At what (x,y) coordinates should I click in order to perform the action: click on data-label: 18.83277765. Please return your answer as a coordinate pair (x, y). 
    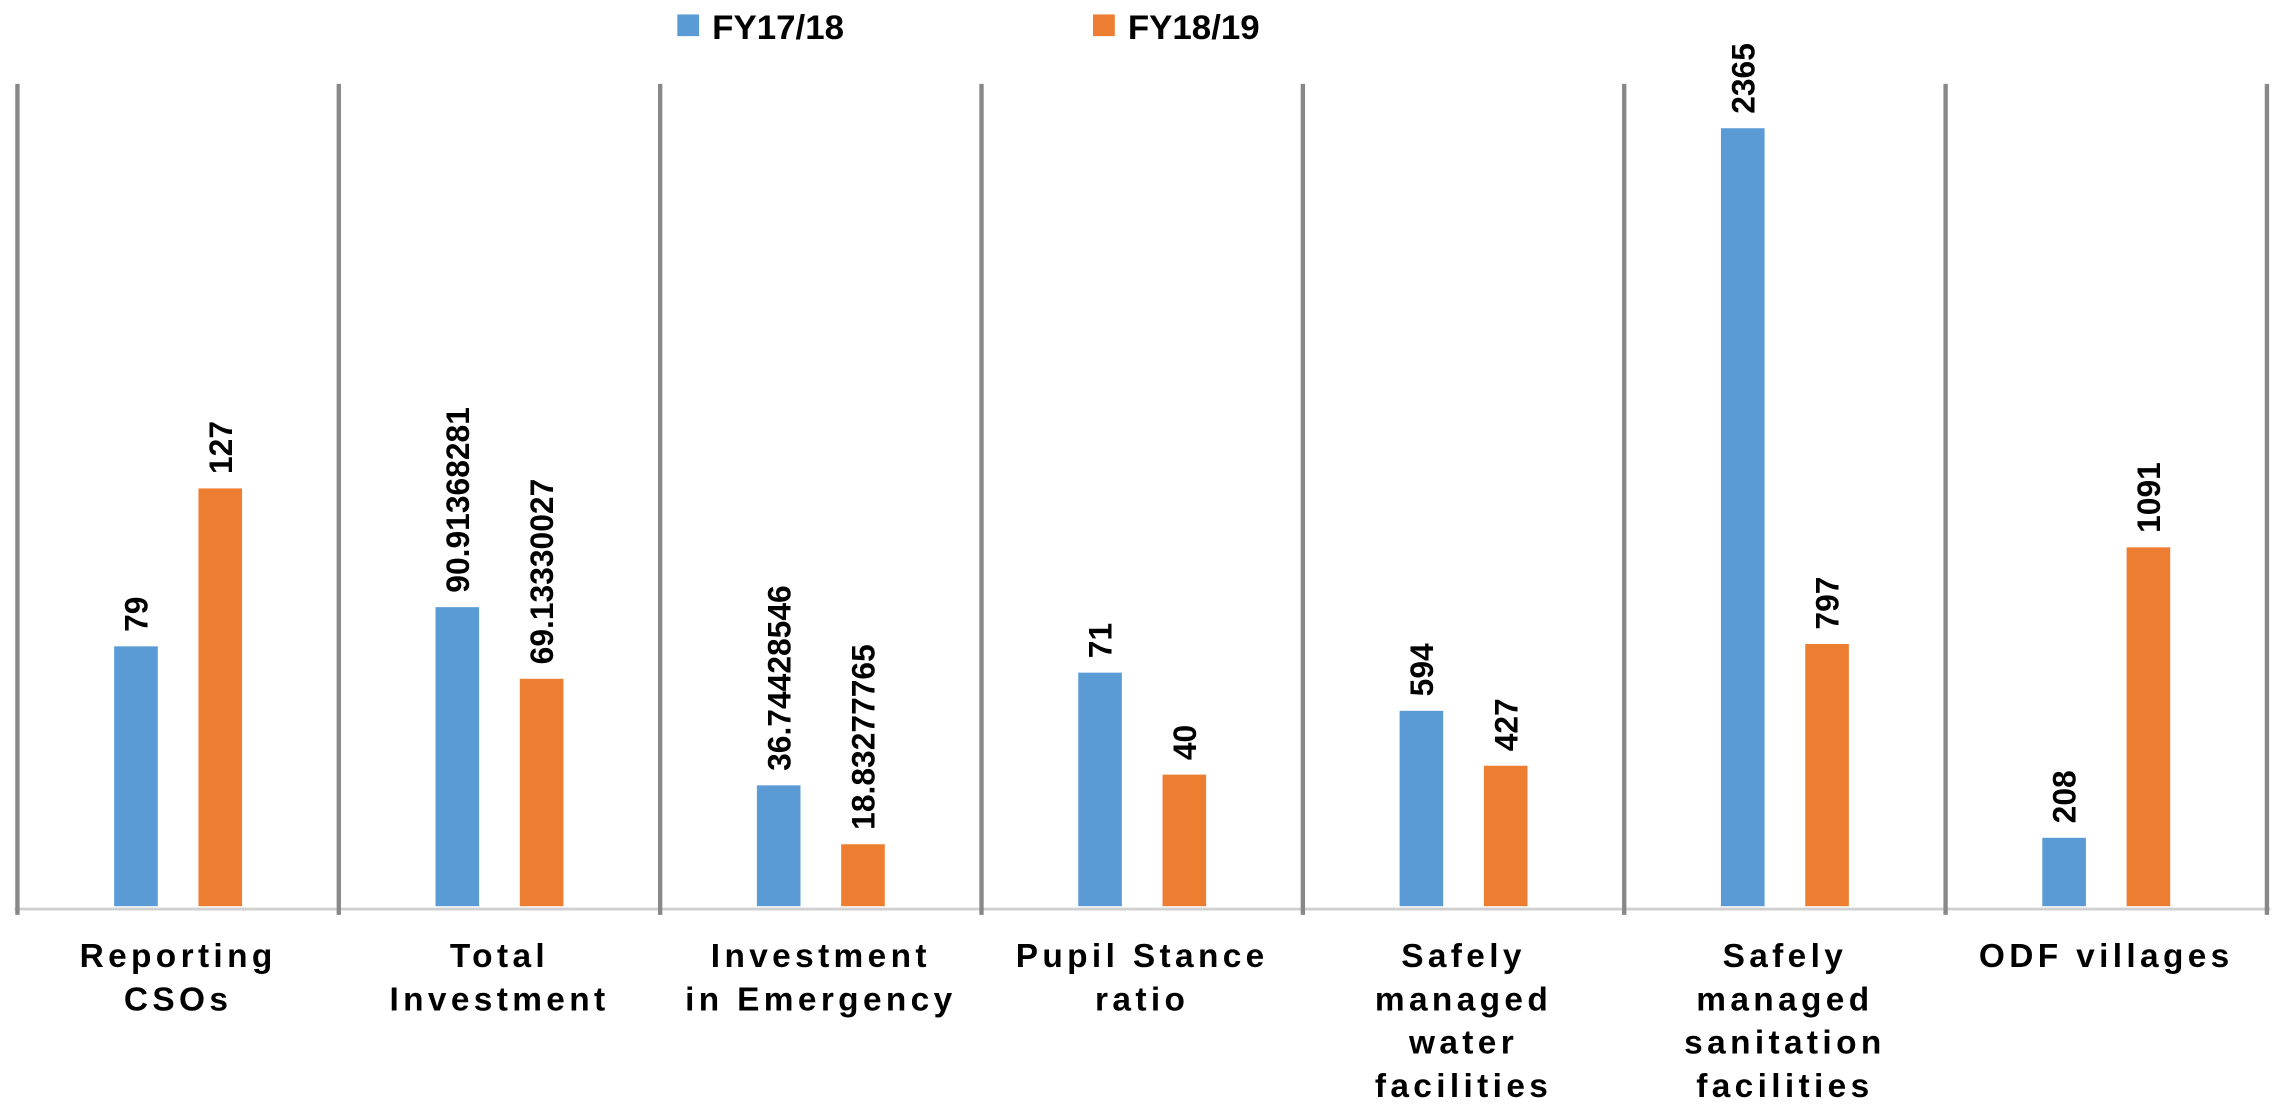
    Looking at the image, I should click on (864, 737).